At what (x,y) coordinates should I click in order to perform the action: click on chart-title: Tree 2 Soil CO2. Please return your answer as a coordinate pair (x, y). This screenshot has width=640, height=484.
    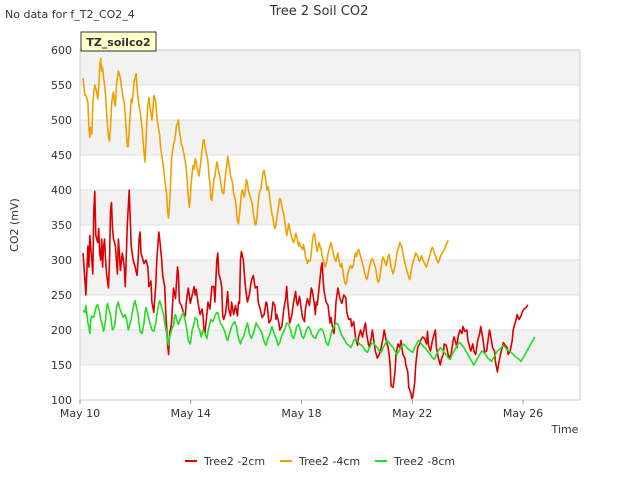
    Looking at the image, I should click on (319, 11).